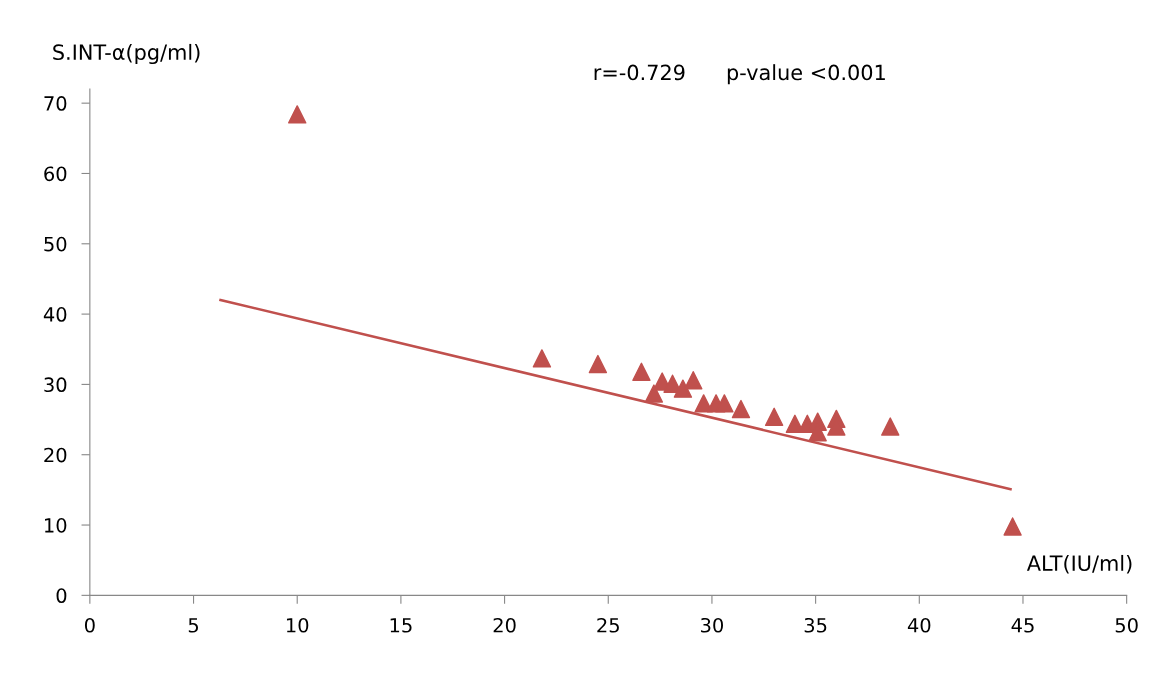  I want to click on x-tick-label: 25, so click(608, 625).